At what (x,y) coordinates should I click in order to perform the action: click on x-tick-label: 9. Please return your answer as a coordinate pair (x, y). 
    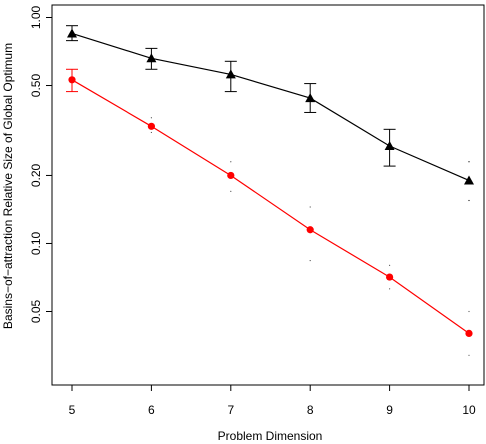
    Looking at the image, I should click on (389, 410).